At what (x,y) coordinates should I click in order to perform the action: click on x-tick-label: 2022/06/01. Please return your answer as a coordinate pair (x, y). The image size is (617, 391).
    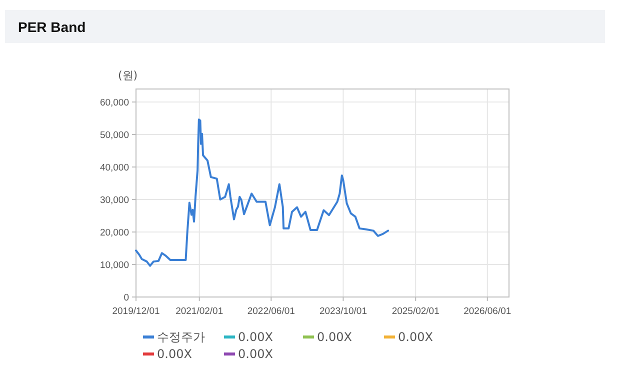
    Looking at the image, I should click on (271, 311).